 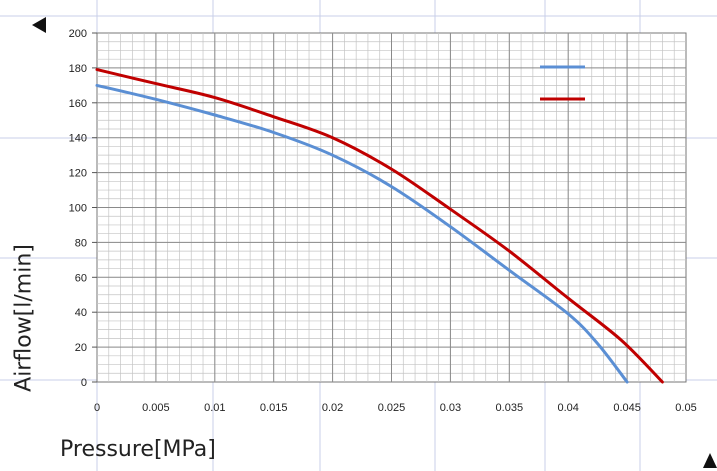 What do you see at coordinates (81, 278) in the screenshot?
I see `y-tick-label: 60` at bounding box center [81, 278].